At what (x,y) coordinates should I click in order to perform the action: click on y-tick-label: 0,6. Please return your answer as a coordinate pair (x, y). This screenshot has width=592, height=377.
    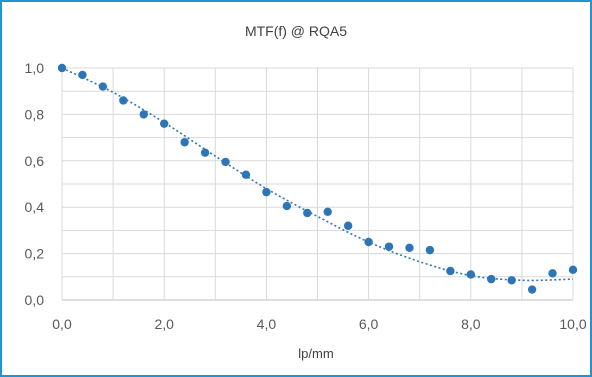
    Looking at the image, I should click on (35, 161).